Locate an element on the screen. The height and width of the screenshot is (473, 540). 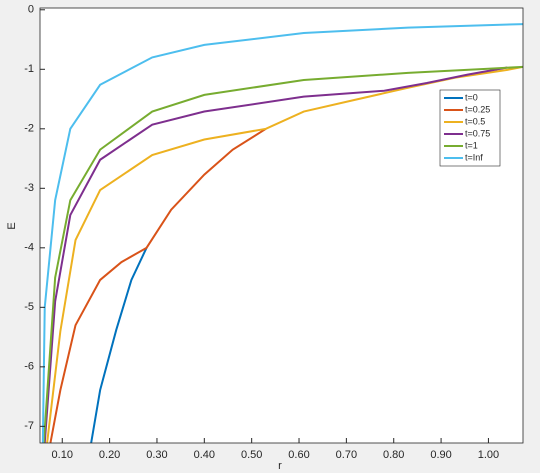
legend: t=0 t=0.25 t=0.5 t=0.75 t=1 t=Inf is located at coordinates (470, 128).